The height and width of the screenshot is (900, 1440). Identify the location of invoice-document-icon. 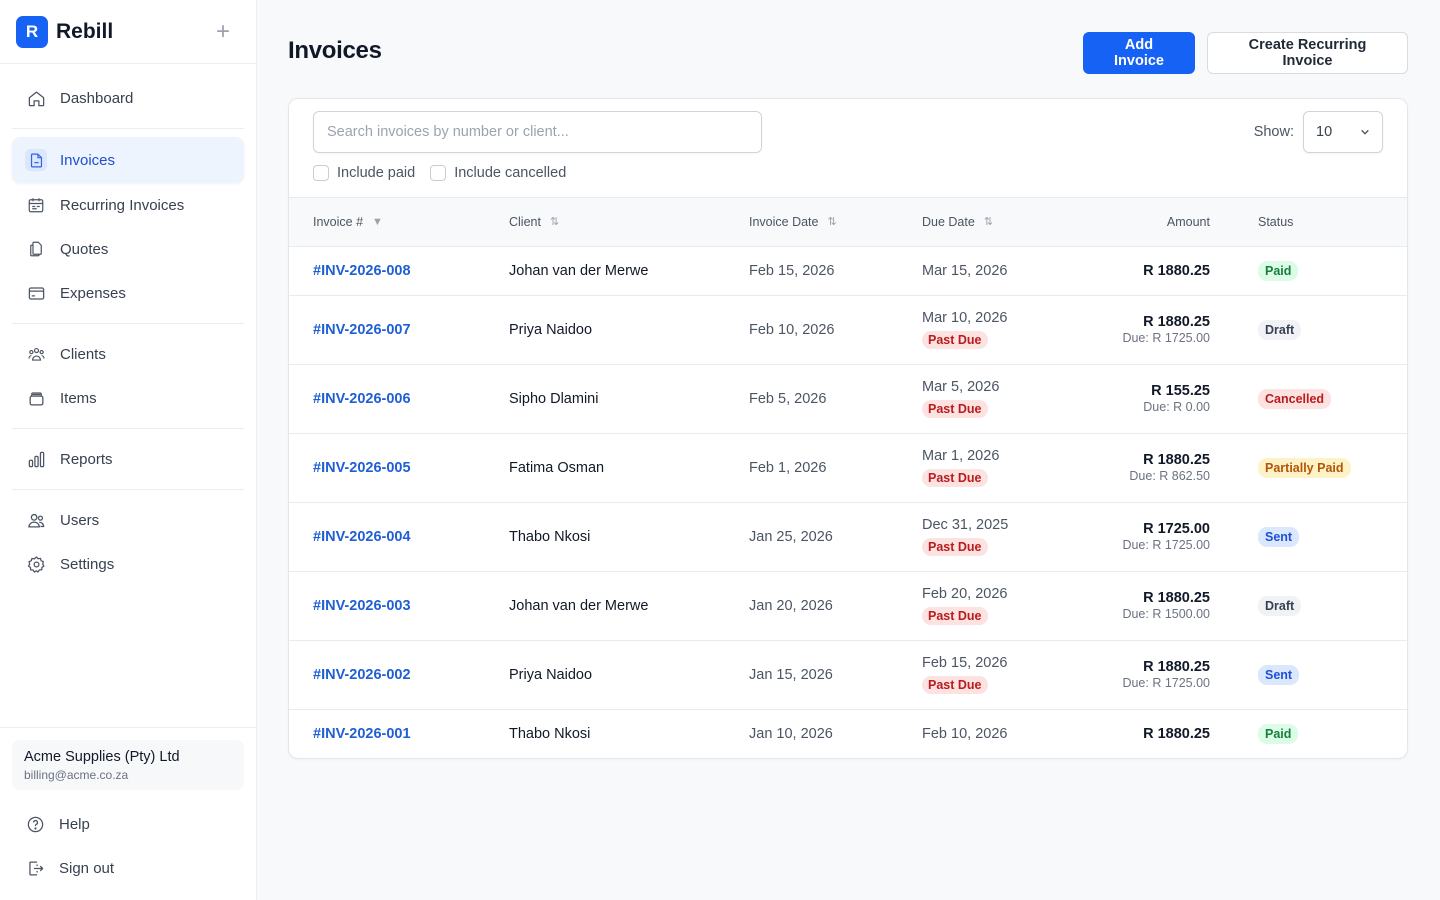
(36, 160).